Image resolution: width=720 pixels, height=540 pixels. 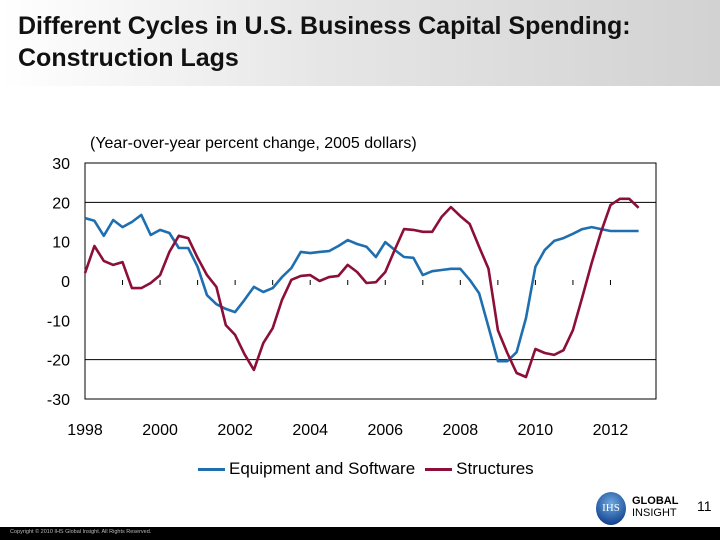 What do you see at coordinates (61, 203) in the screenshot?
I see `y-tick-label: 20` at bounding box center [61, 203].